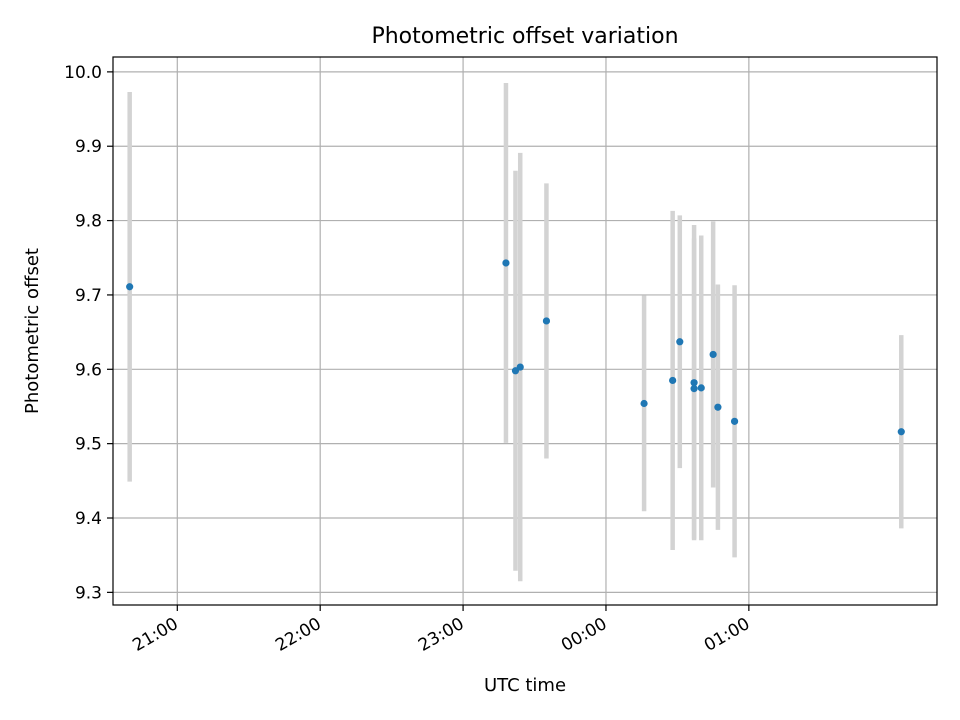 The image size is (960, 720). I want to click on x-axis-ticks: 21:00 22:00 23:00 00:00 01:00, so click(441, 630).